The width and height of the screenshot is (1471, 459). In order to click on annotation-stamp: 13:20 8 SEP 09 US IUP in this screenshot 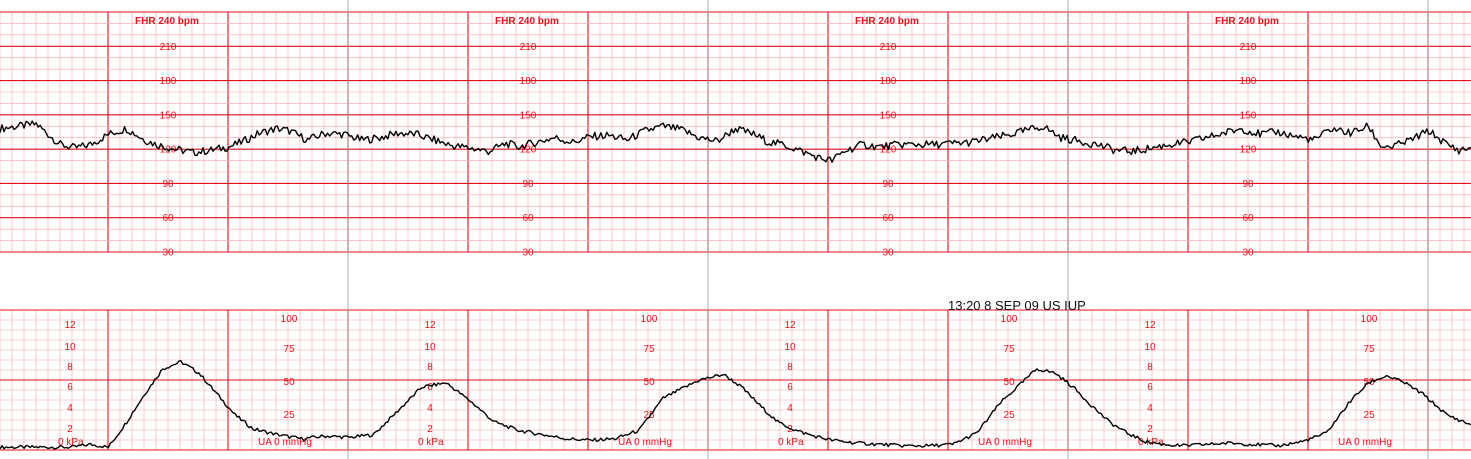, I will do `click(1017, 305)`.